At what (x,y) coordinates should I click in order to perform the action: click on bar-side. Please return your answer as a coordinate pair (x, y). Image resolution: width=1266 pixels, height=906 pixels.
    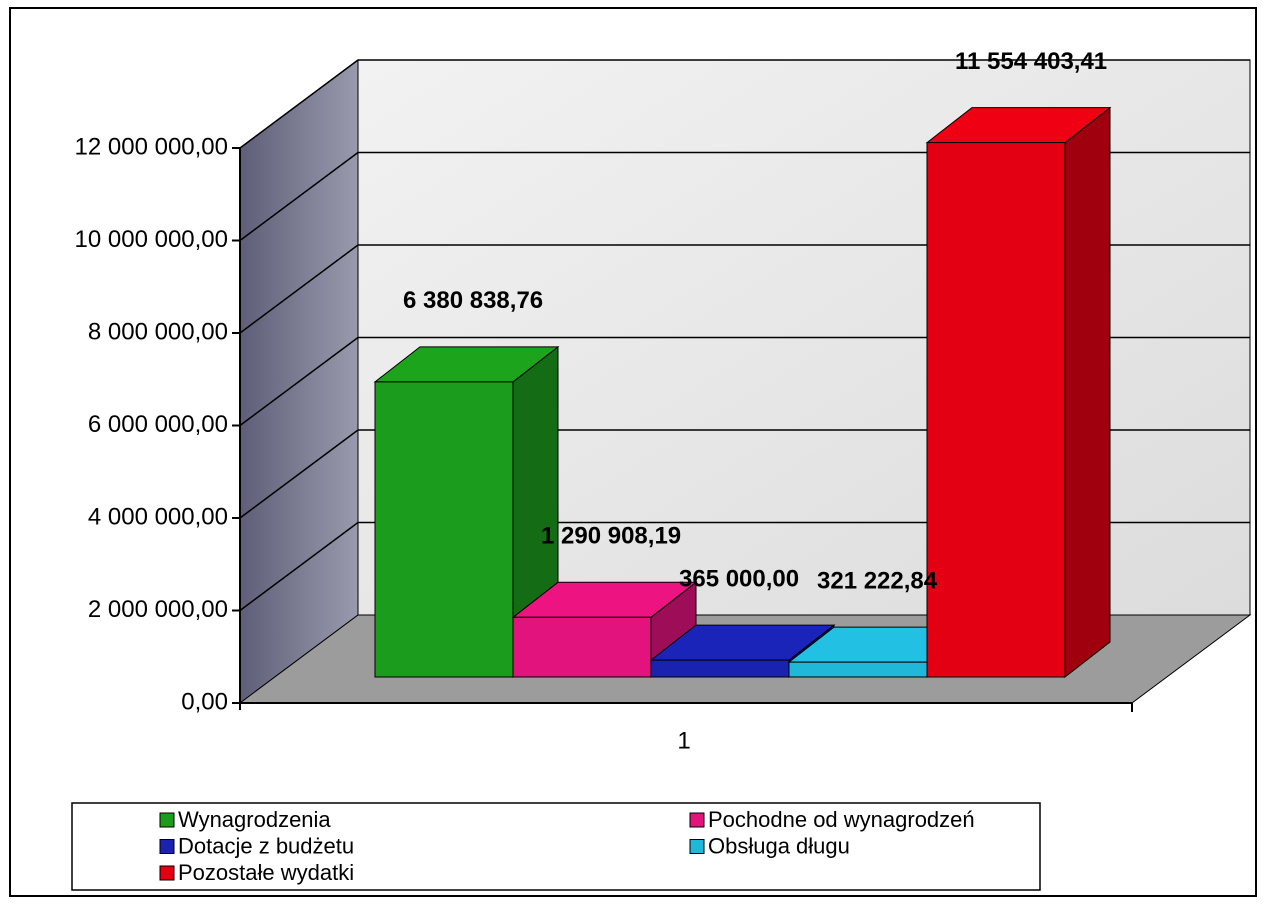
    Looking at the image, I should click on (1087, 392).